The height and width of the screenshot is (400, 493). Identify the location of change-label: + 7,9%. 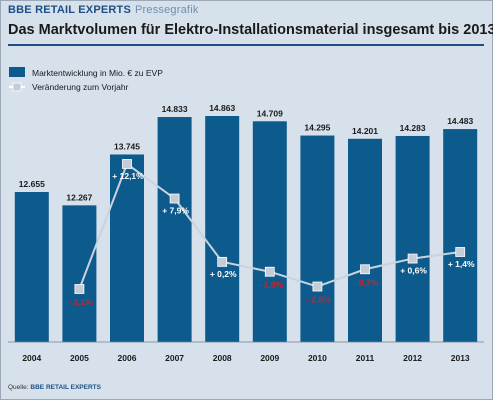
(175, 211).